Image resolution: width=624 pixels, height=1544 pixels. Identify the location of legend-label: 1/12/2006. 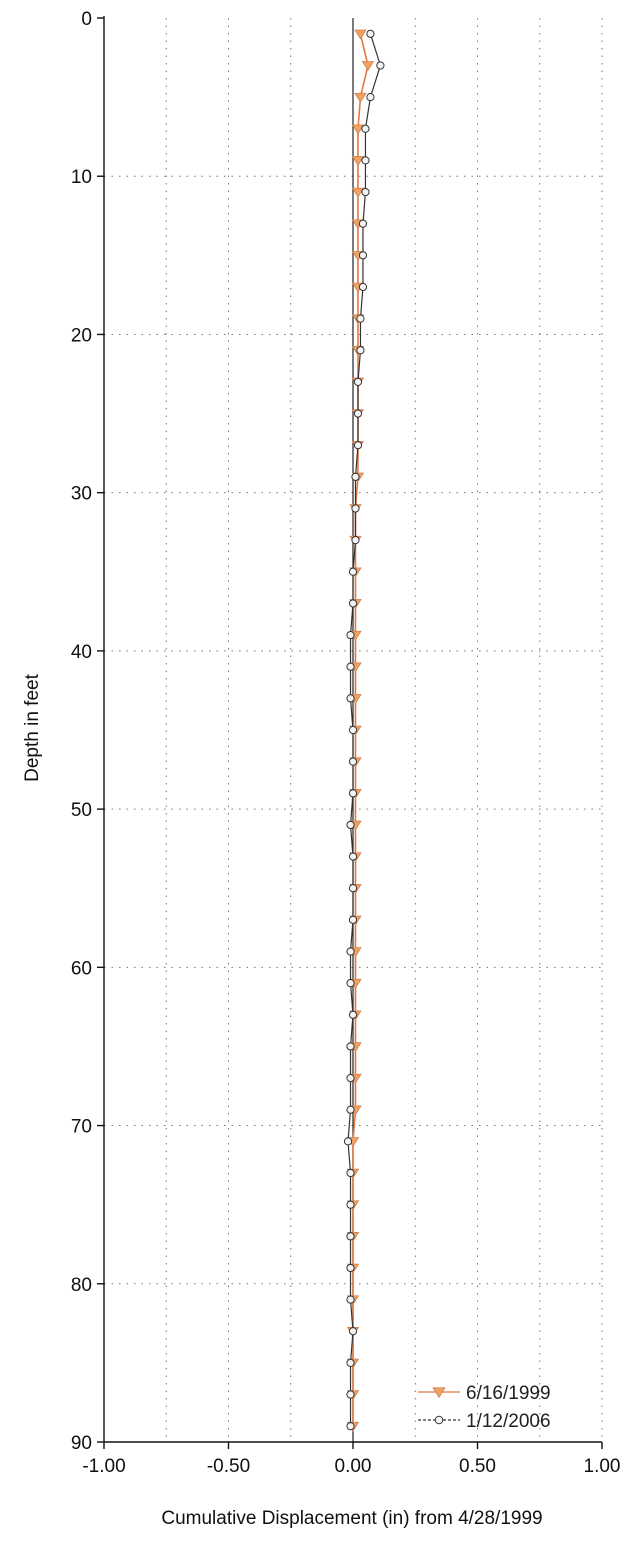
(508, 1421).